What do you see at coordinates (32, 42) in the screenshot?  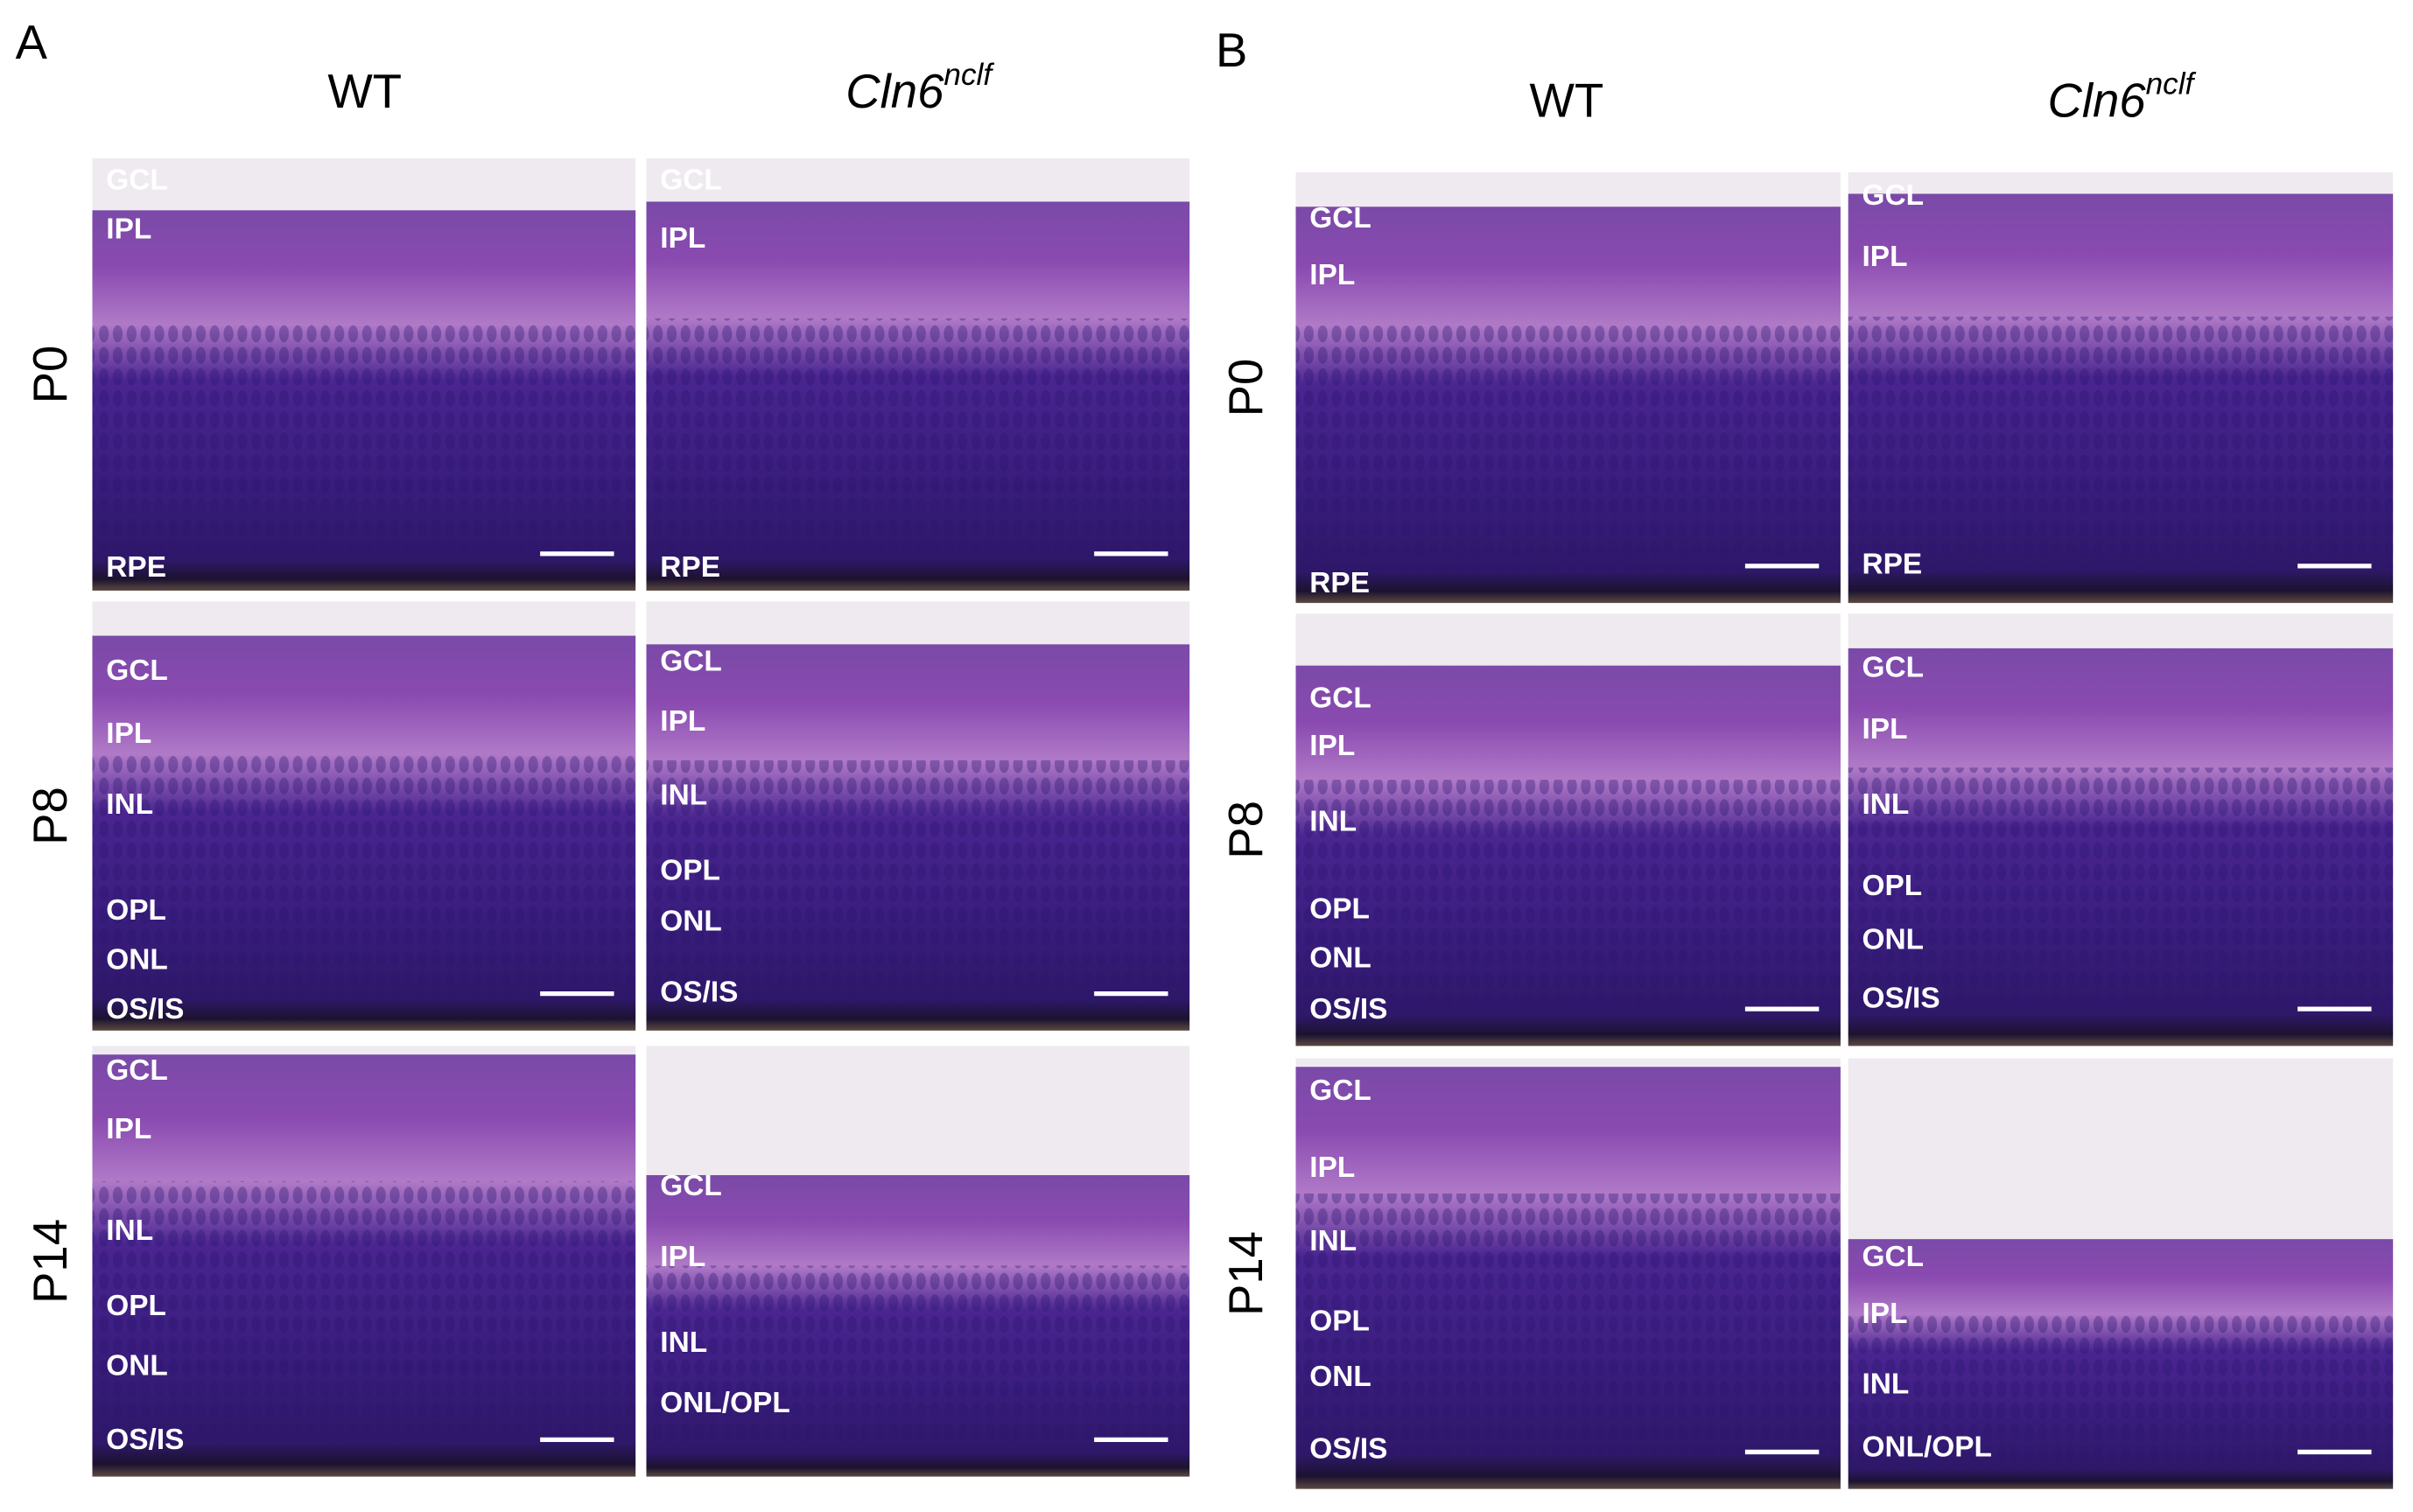 I see `panel-label: A` at bounding box center [32, 42].